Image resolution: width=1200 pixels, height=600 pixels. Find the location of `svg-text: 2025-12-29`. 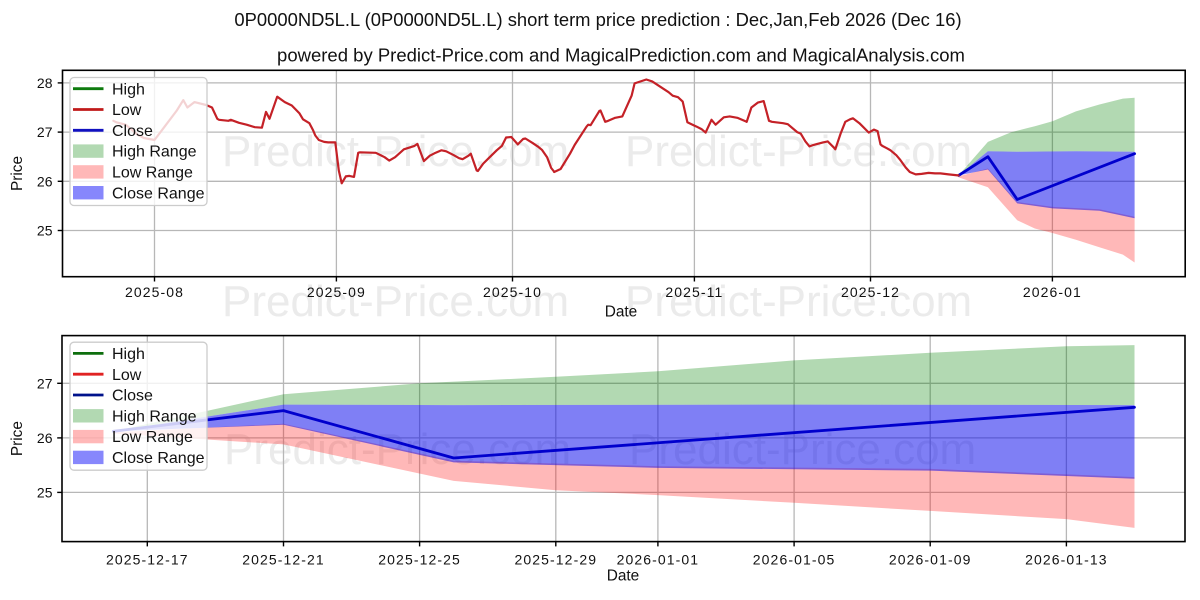

svg-text: 2025-12-29 is located at coordinates (555, 560).